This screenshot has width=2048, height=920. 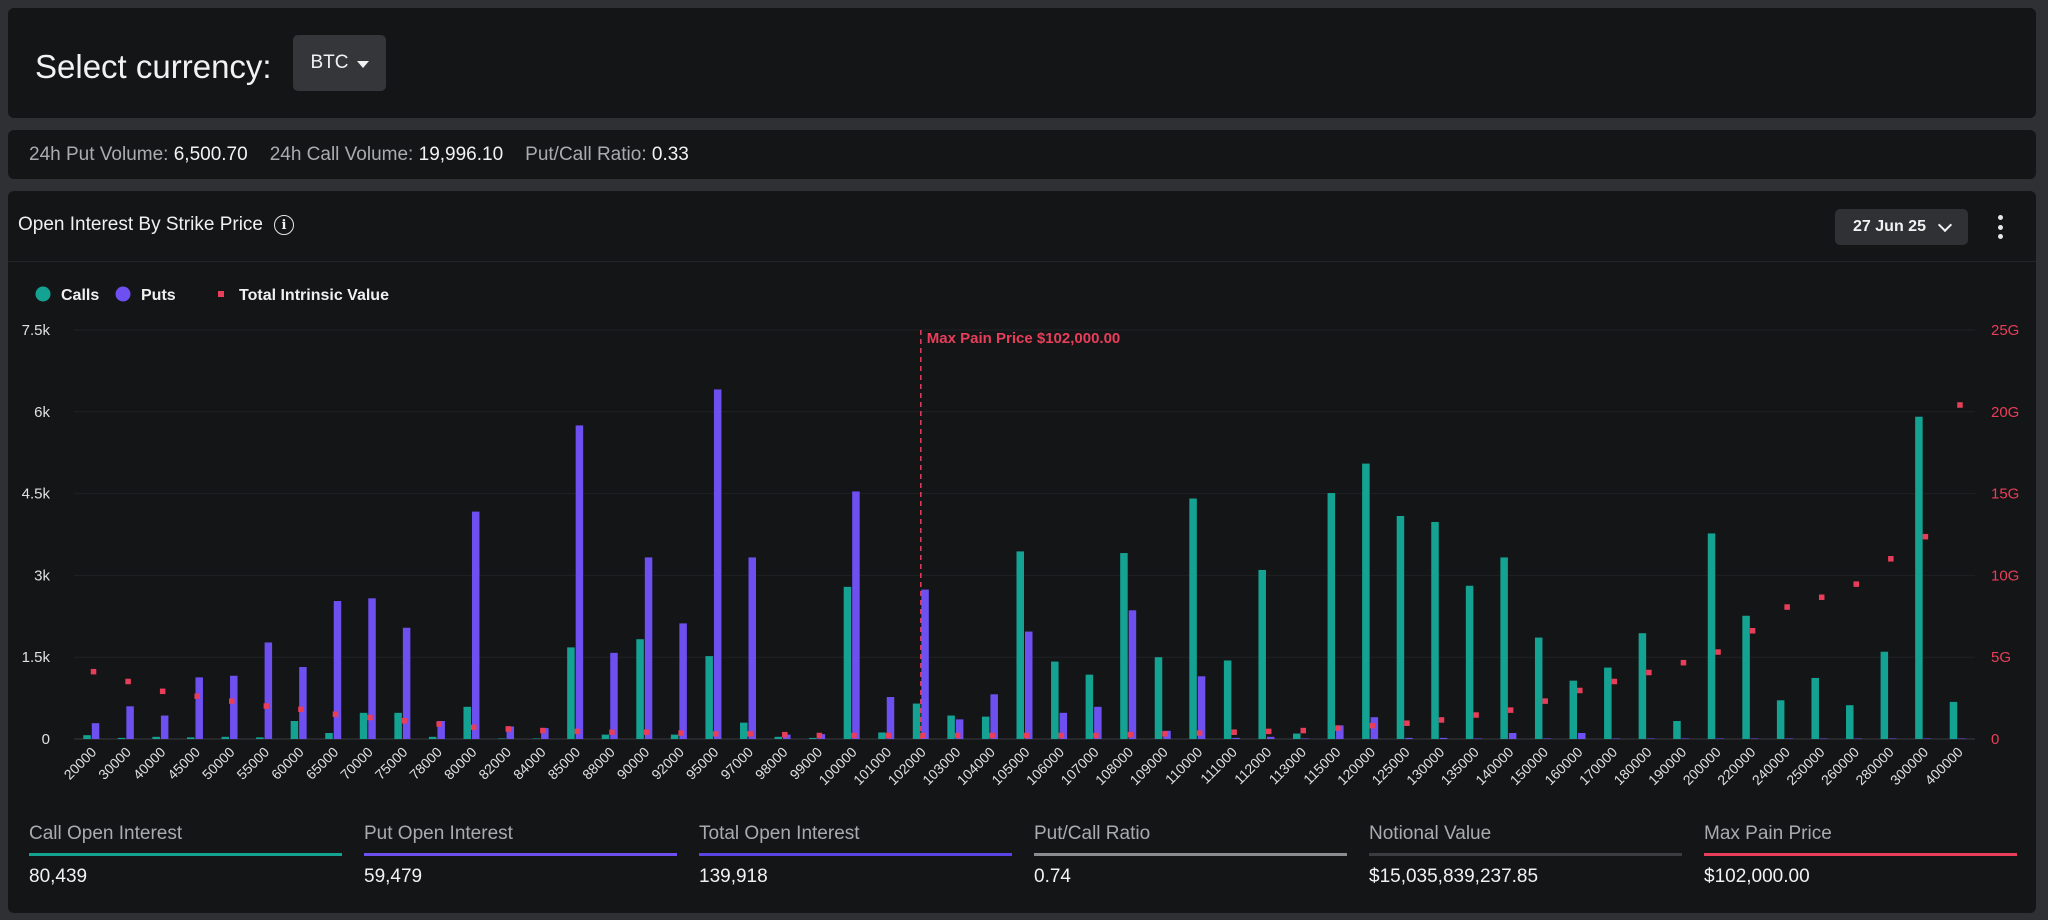 I want to click on x-tick-label: 50000, so click(x=218, y=763).